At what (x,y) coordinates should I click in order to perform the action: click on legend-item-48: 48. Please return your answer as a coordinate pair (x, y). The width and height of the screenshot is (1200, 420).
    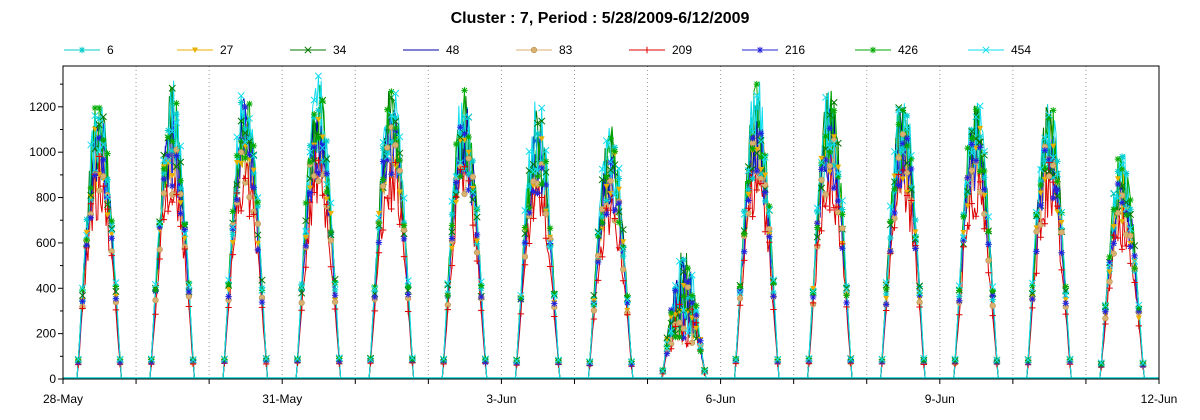
    Looking at the image, I should click on (455, 50).